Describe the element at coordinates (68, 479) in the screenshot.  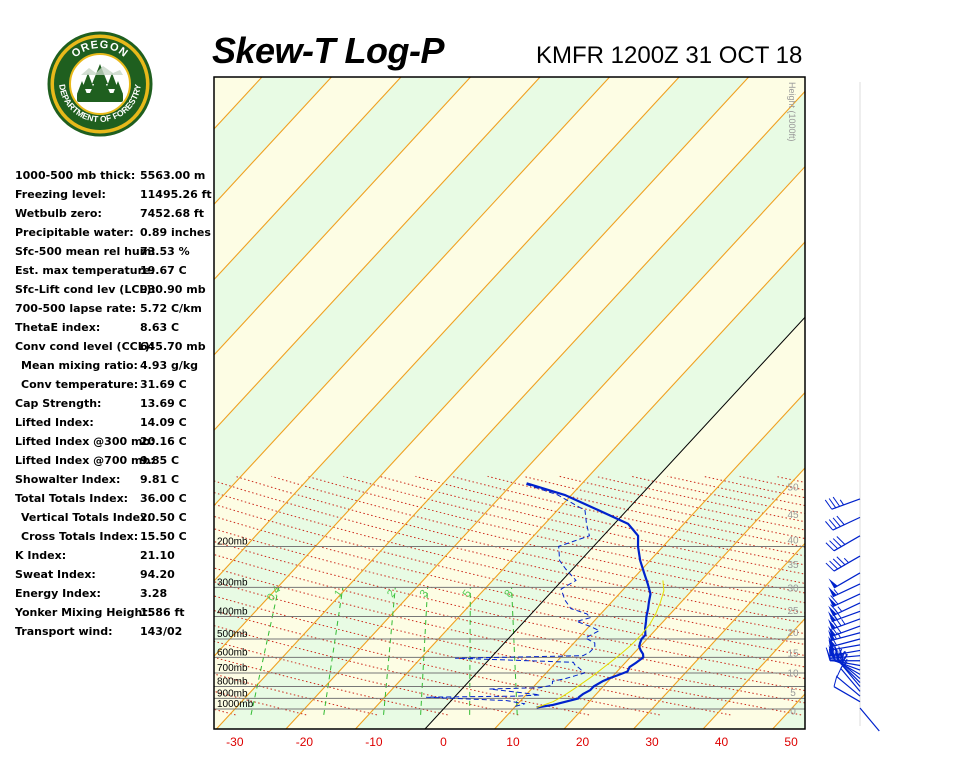
I see `stat-label: Showalter Index:` at that location.